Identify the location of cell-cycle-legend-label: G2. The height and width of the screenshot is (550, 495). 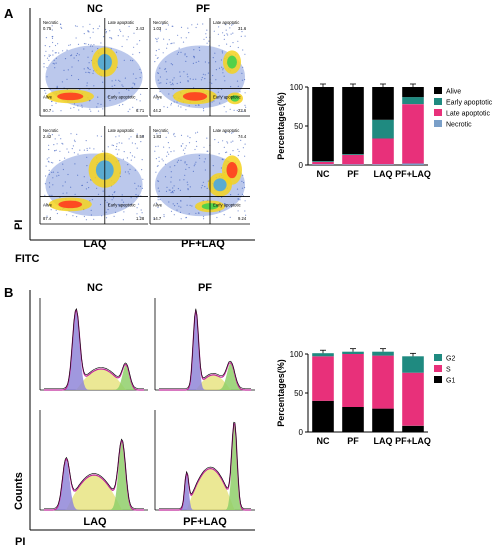
(450, 359).